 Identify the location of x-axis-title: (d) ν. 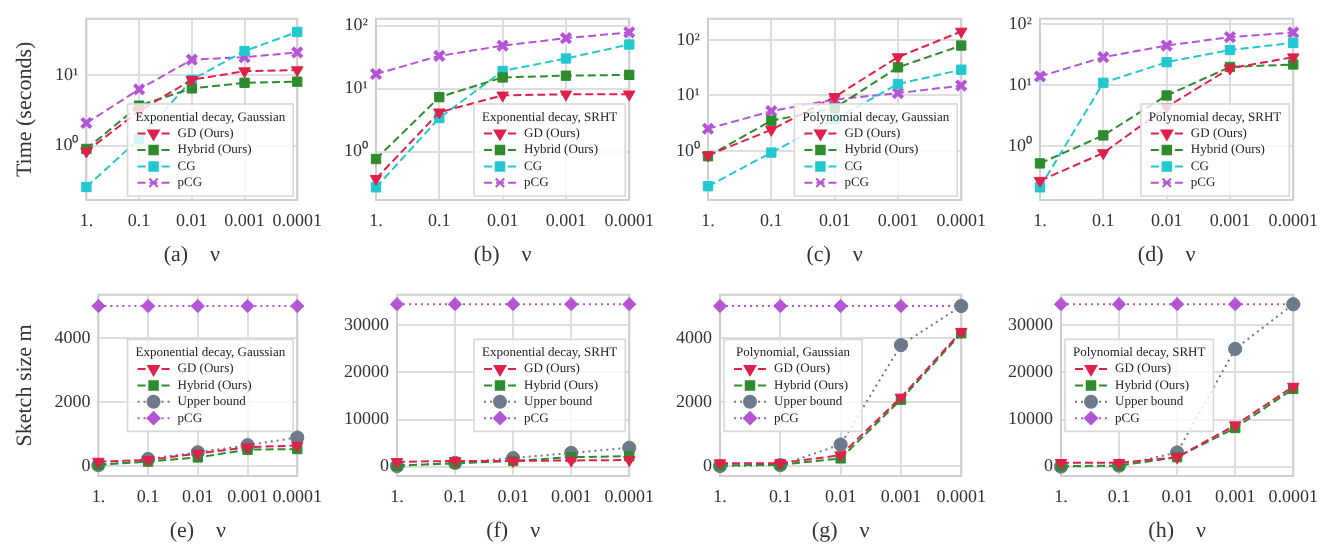
(1166, 254).